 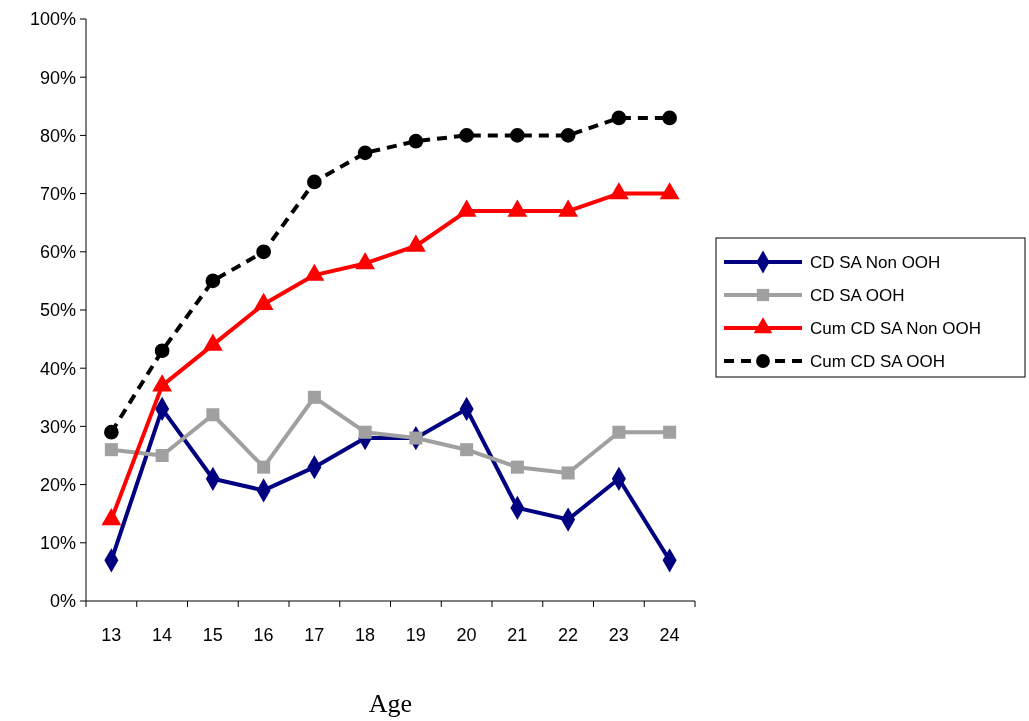 What do you see at coordinates (57, 426) in the screenshot?
I see `y-tick-label: 30%` at bounding box center [57, 426].